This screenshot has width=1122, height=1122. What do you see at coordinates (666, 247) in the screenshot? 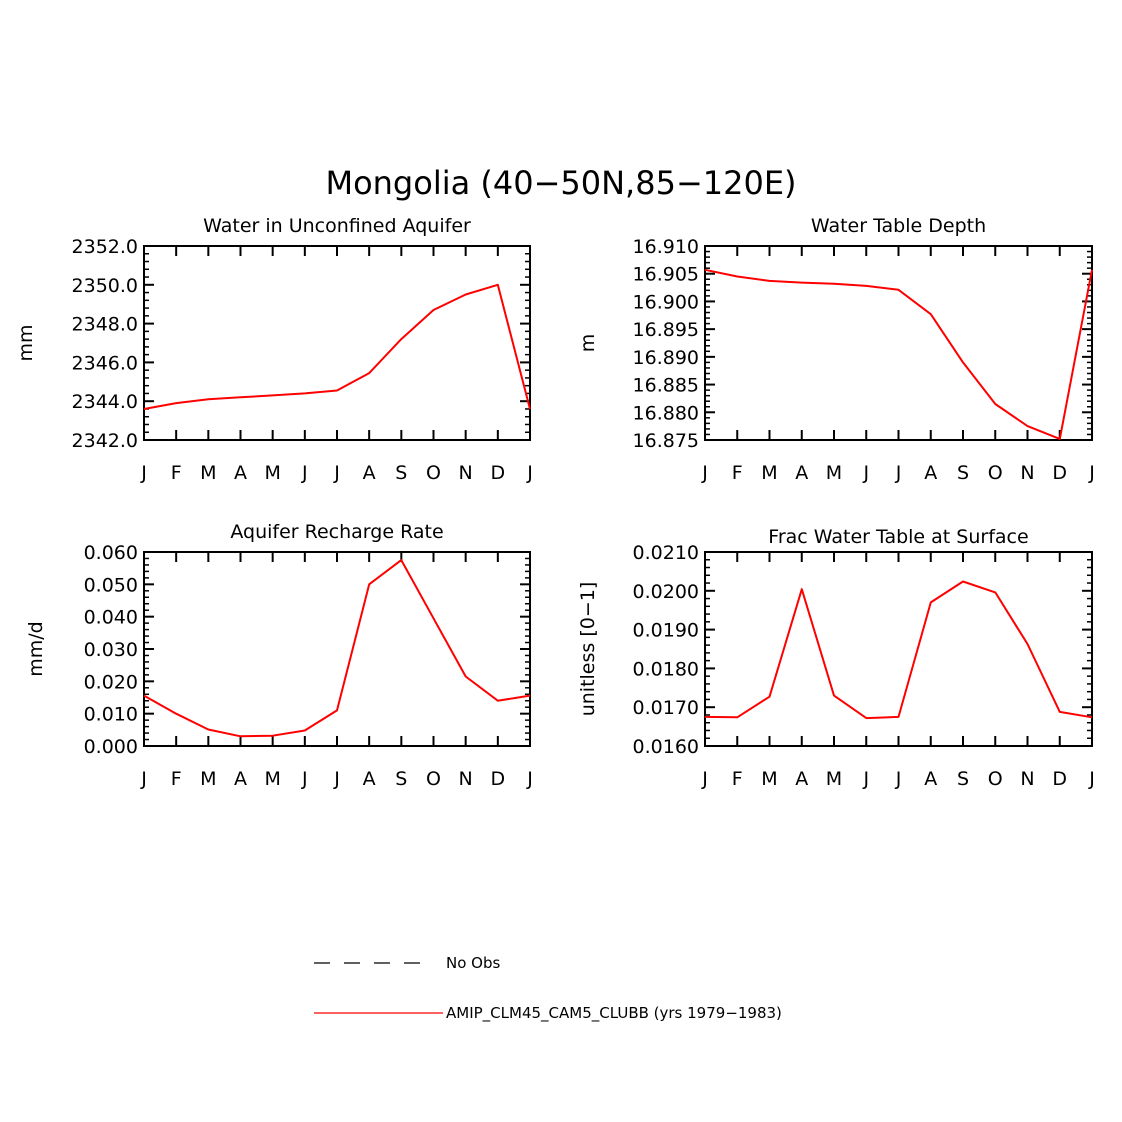
I see `y-tick-label: 16.910` at bounding box center [666, 247].